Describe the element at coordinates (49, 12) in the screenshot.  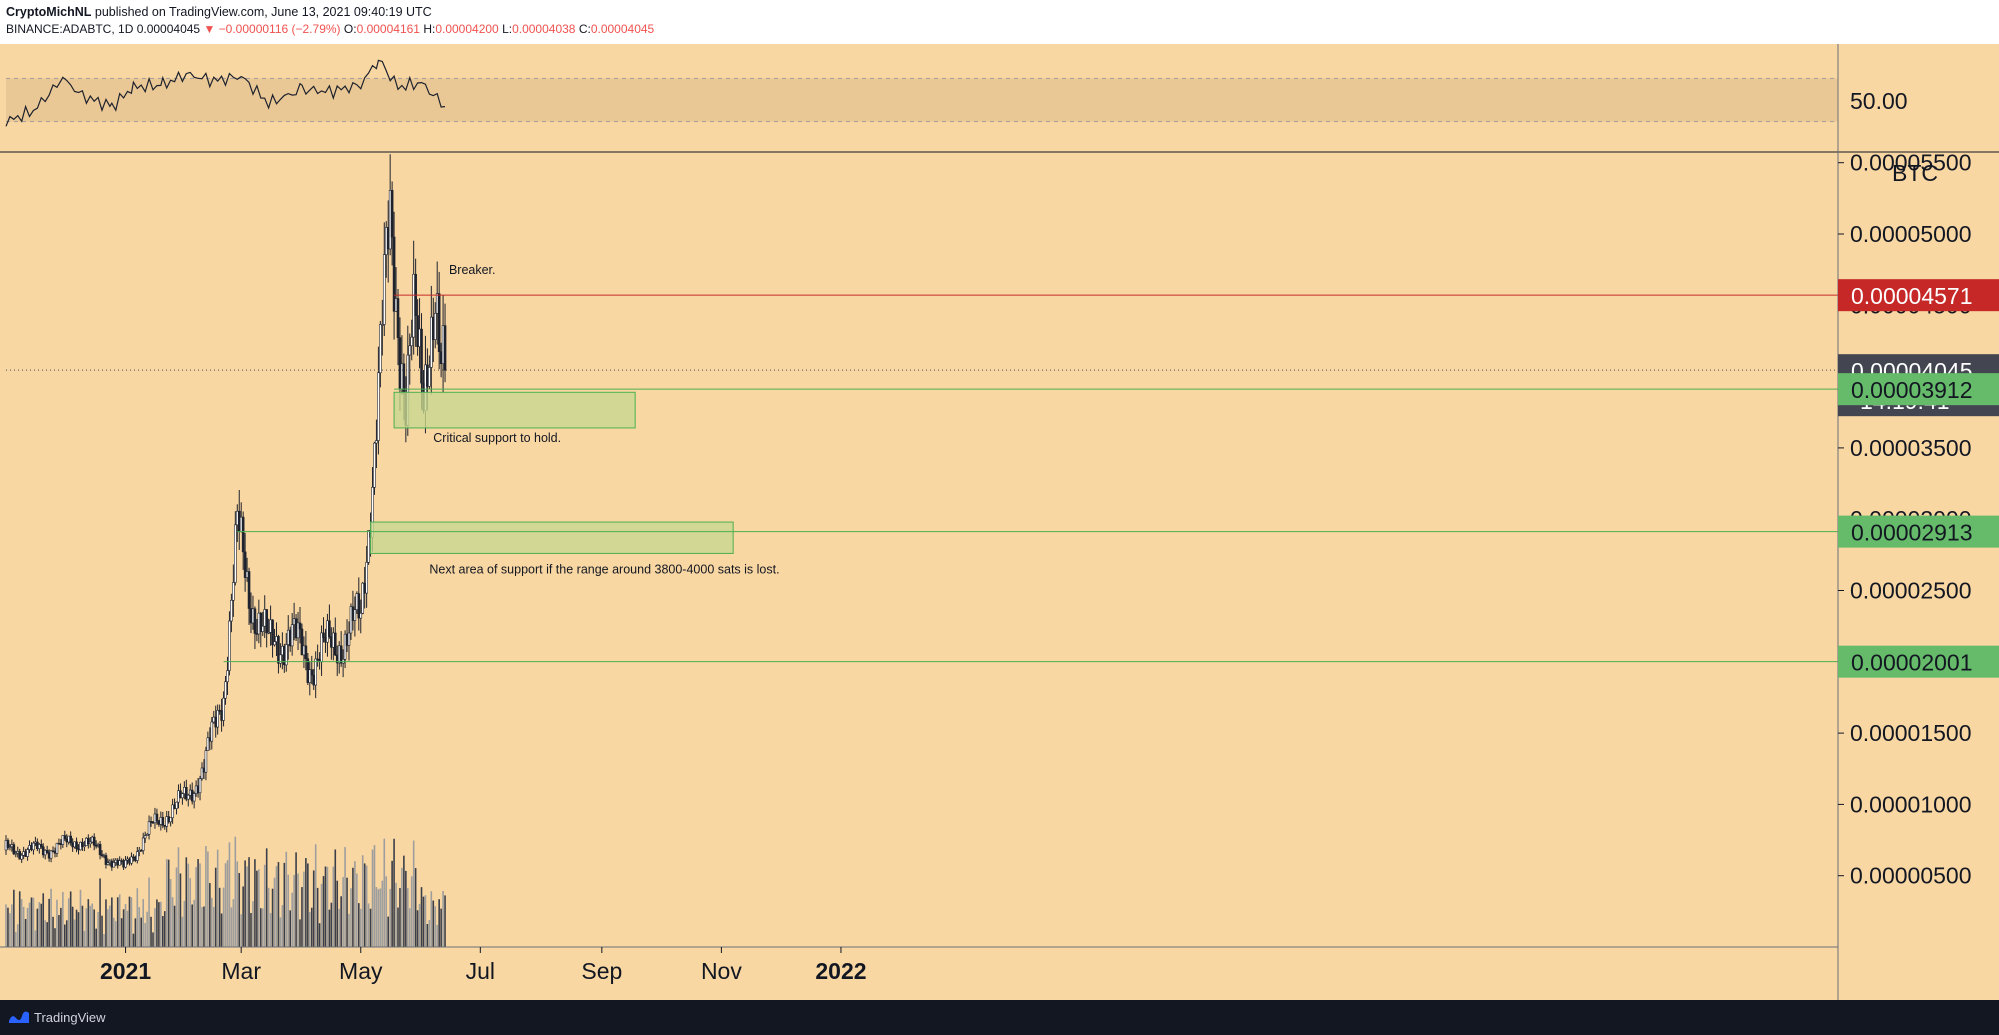
I see `author-name: CryptoMichNL` at that location.